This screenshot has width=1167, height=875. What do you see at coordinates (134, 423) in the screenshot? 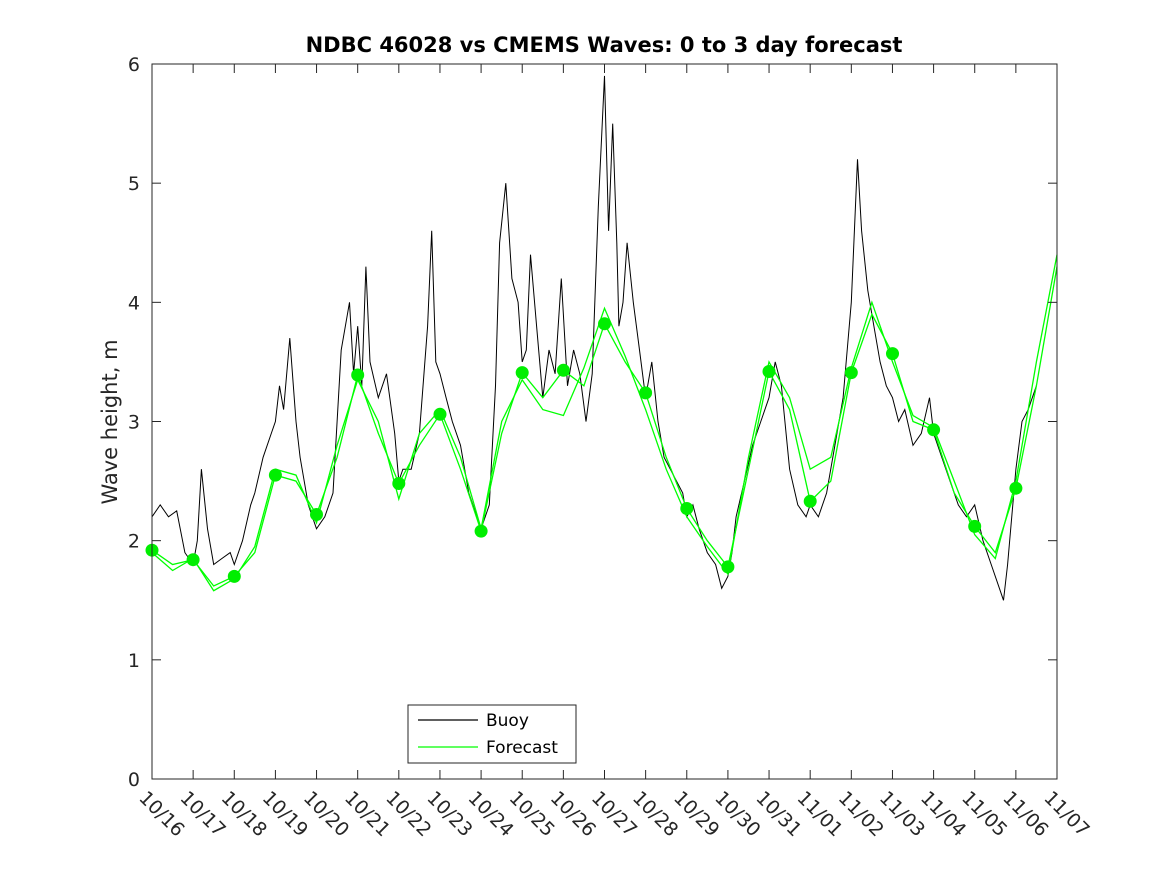
I see `y-tick-label: 3` at bounding box center [134, 423].